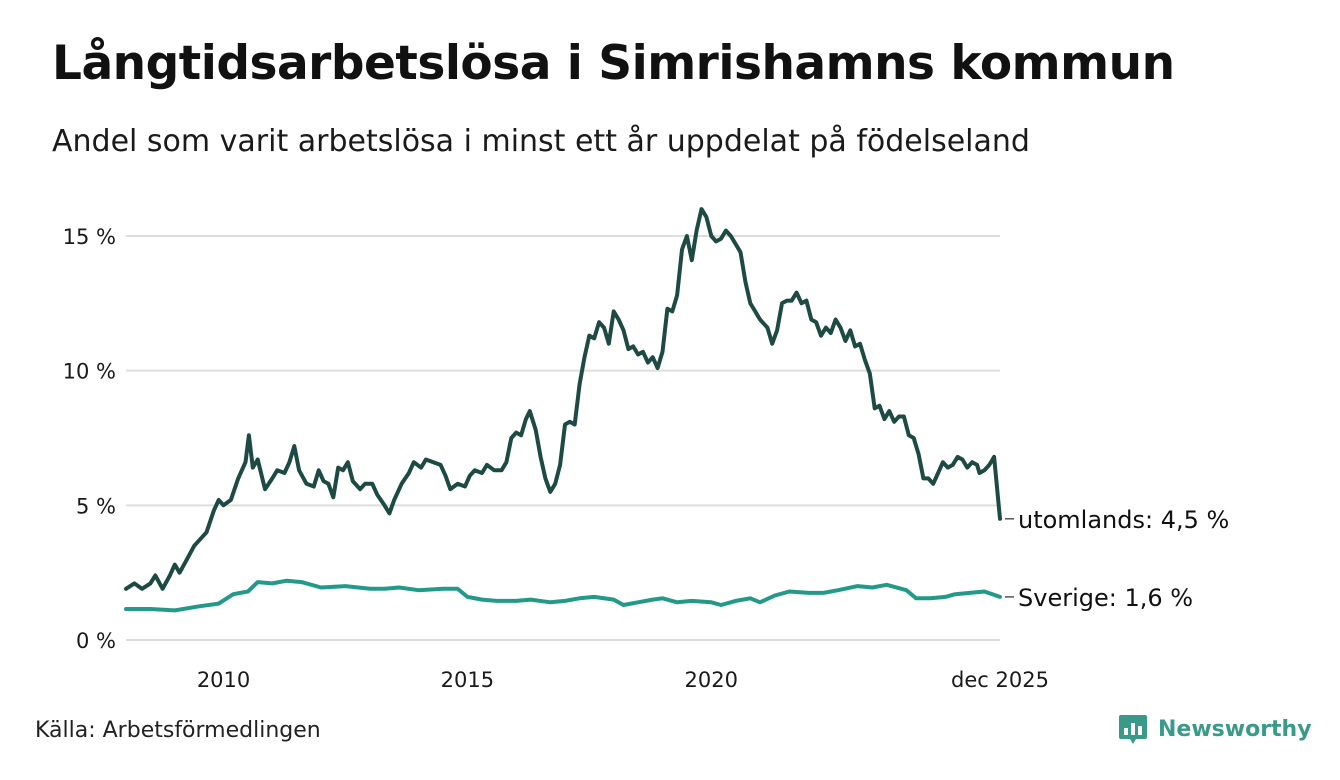 This screenshot has height=780, width=1340. I want to click on x-axis-ticks: 2010 2015 2020 dec 2025, so click(623, 680).